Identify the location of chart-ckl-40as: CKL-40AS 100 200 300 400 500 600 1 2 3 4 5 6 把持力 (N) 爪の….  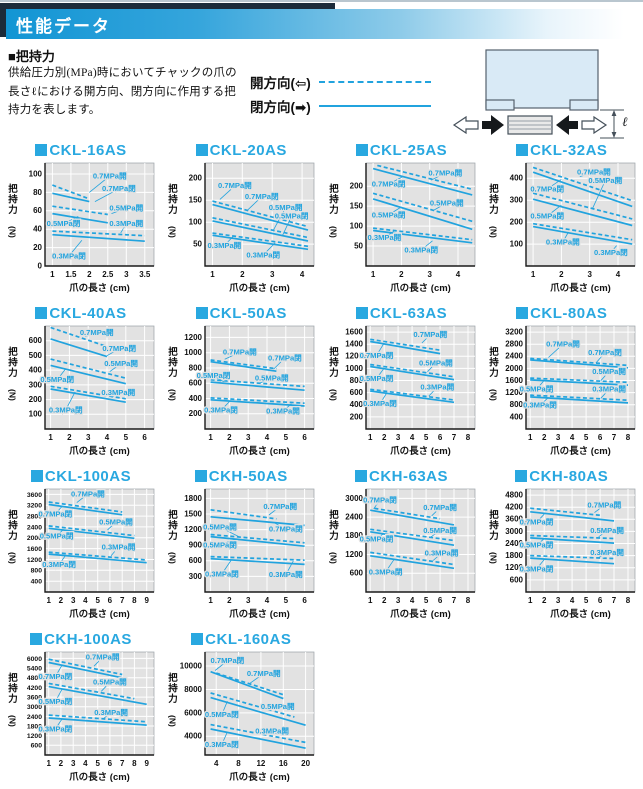
(81, 384).